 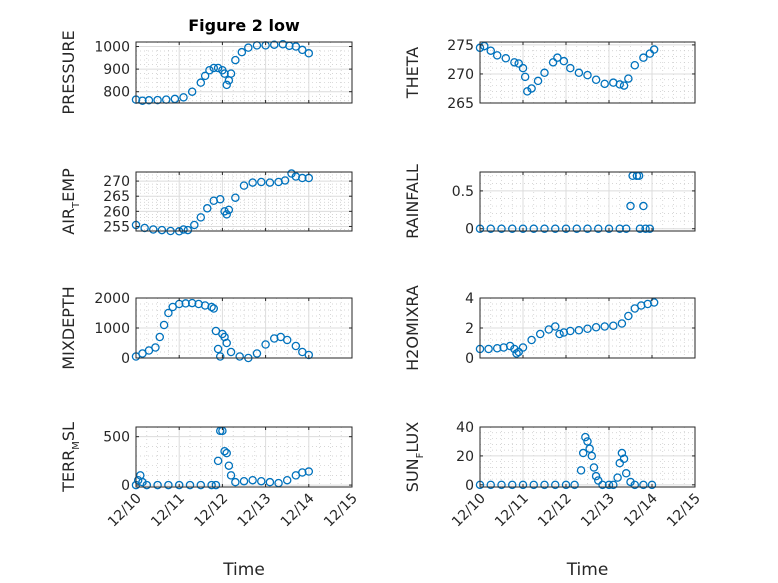 I want to click on y-tick-label: 1000, so click(x=112, y=329).